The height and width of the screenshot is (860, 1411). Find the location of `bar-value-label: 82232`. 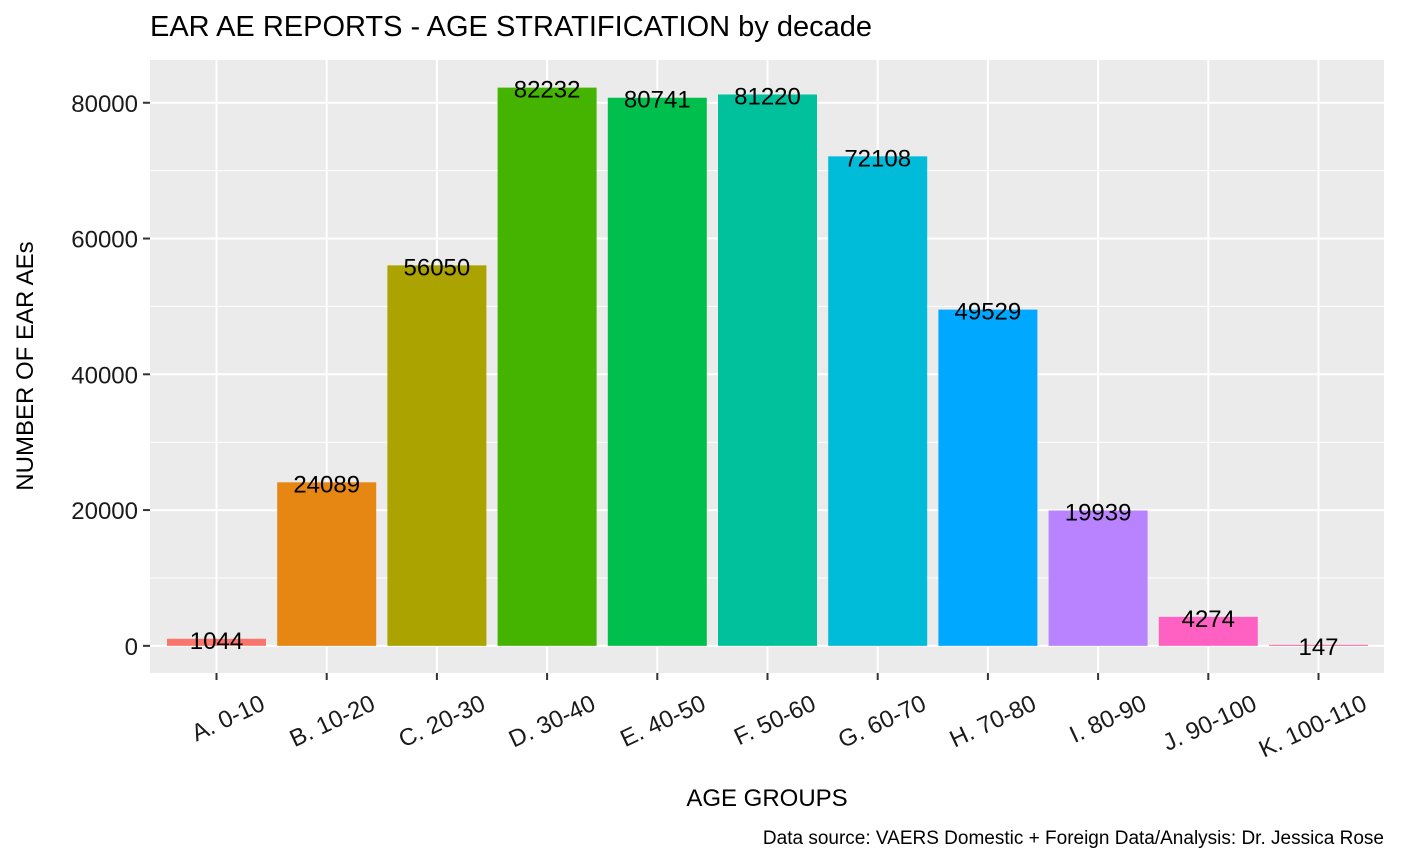

bar-value-label: 82232 is located at coordinates (547, 90).